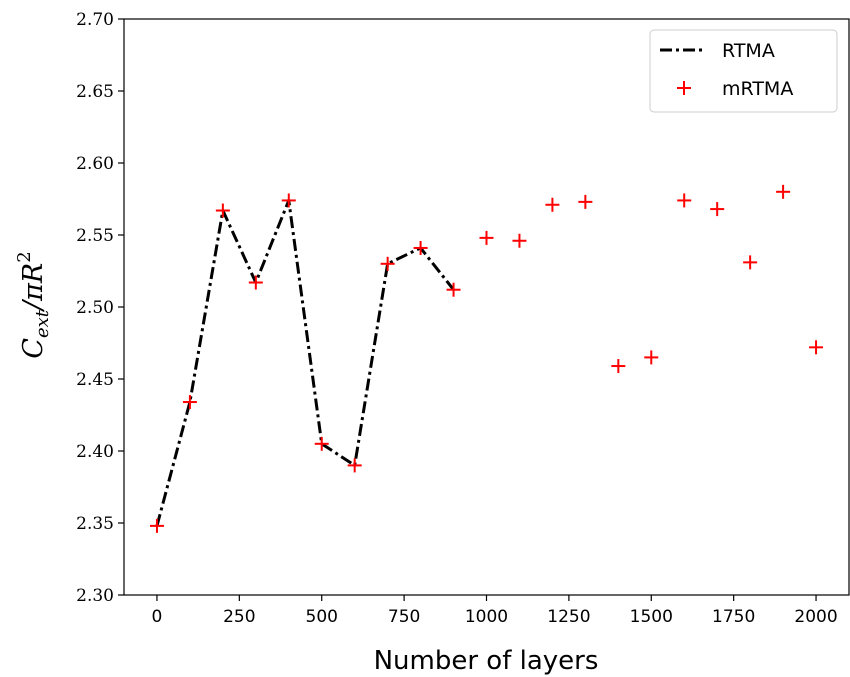  What do you see at coordinates (95, 308) in the screenshot?
I see `y-tick-label: 2.50` at bounding box center [95, 308].